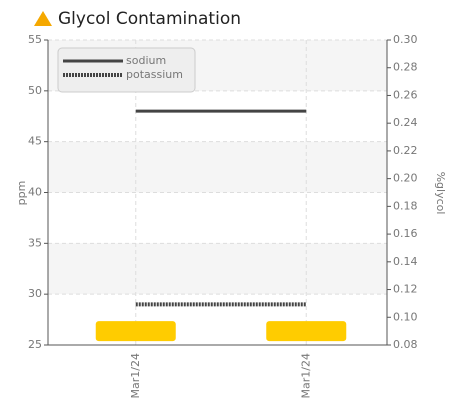 This screenshot has height=402, width=466. What do you see at coordinates (440, 193) in the screenshot?
I see `y2-axis-label: %glycol` at bounding box center [440, 193].